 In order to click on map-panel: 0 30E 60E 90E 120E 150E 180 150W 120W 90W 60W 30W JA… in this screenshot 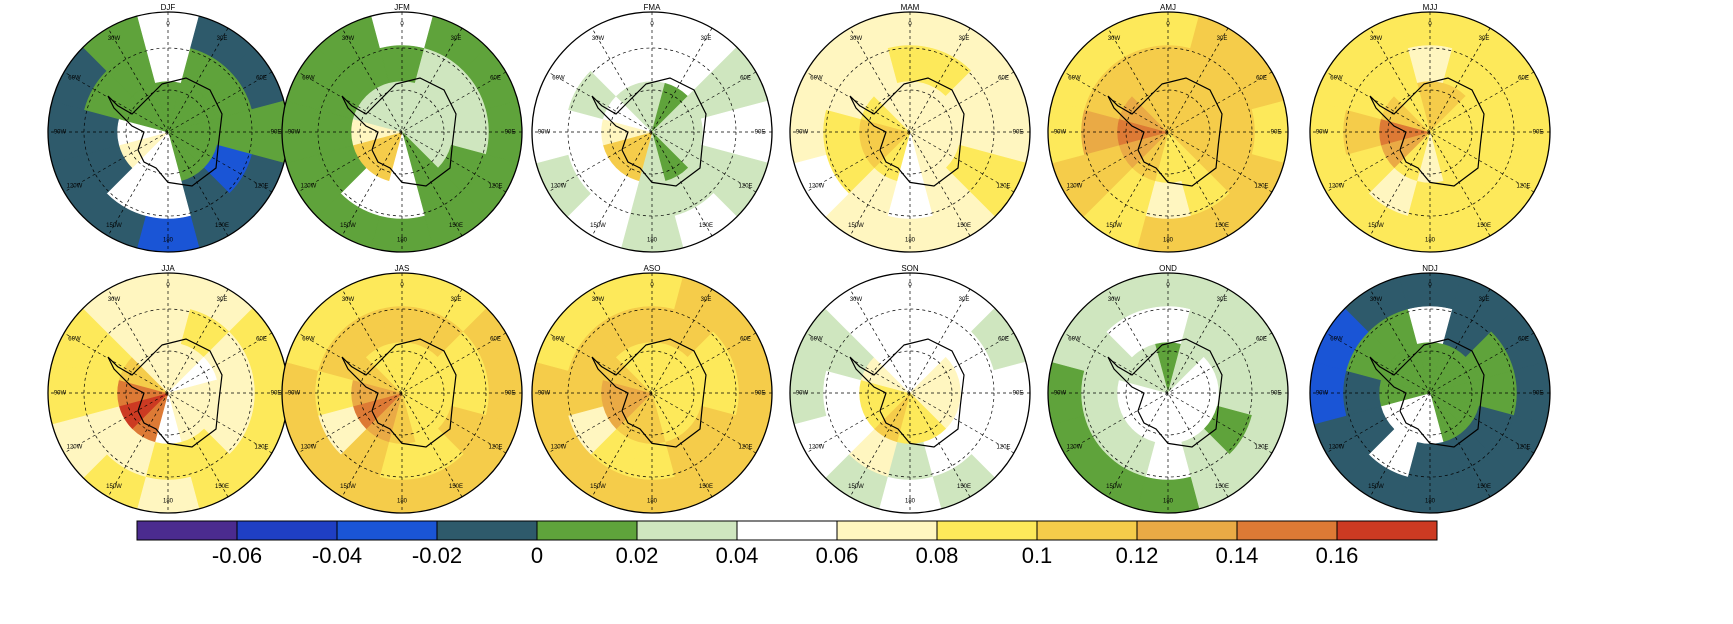, I will do `click(402, 389)`.